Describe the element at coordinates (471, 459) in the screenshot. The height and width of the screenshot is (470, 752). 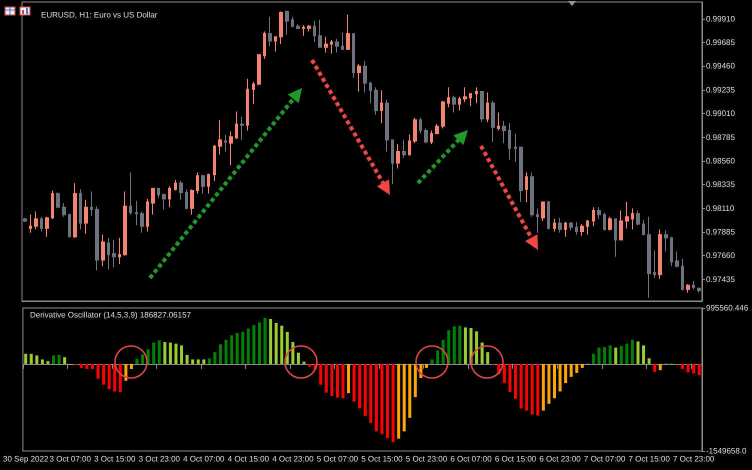
I see `x-tick-label: 6 Oct 07:00` at that location.